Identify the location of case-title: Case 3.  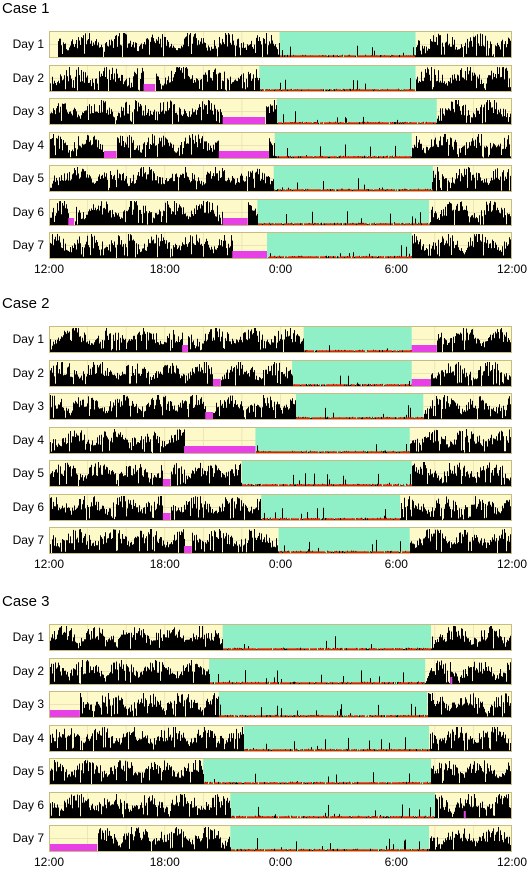
(26, 601).